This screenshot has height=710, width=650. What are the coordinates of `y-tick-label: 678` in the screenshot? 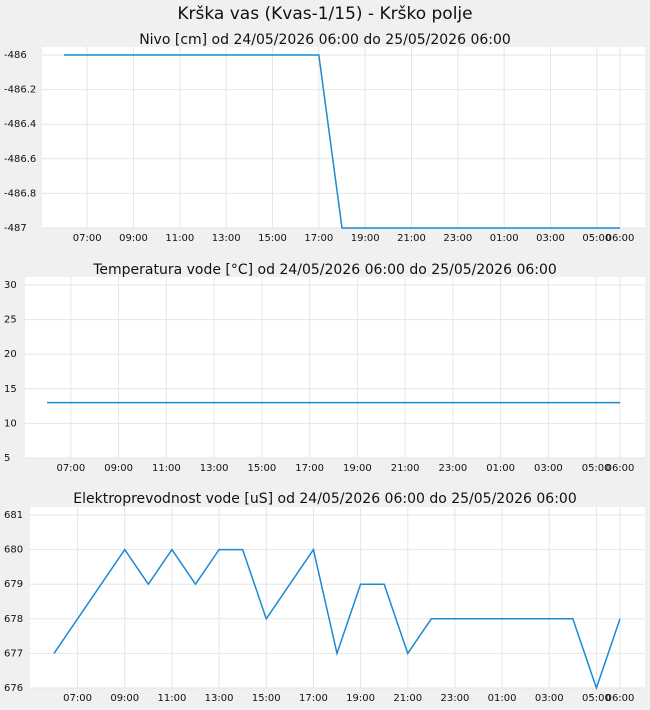 It's located at (13, 619).